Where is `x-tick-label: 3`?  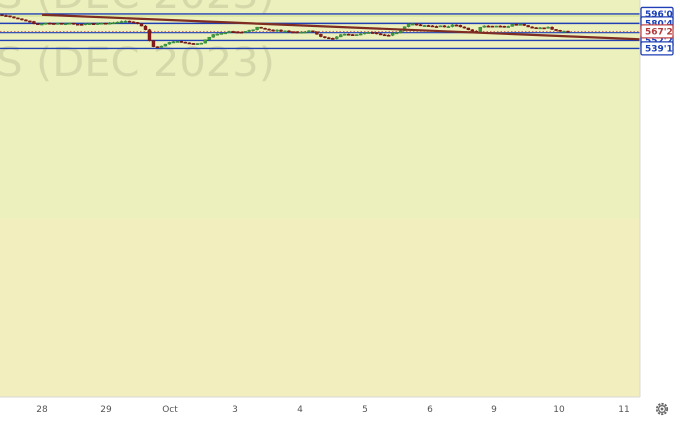 x-tick-label: 3 is located at coordinates (235, 410).